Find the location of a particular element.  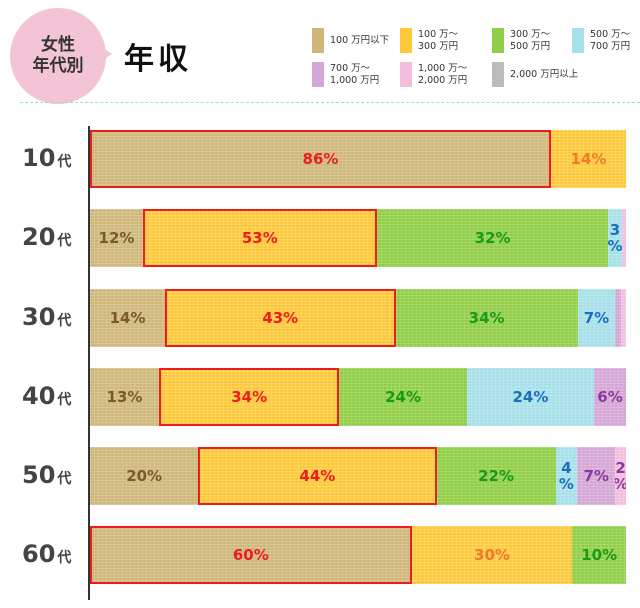

badge-tail is located at coordinates (106, 54).